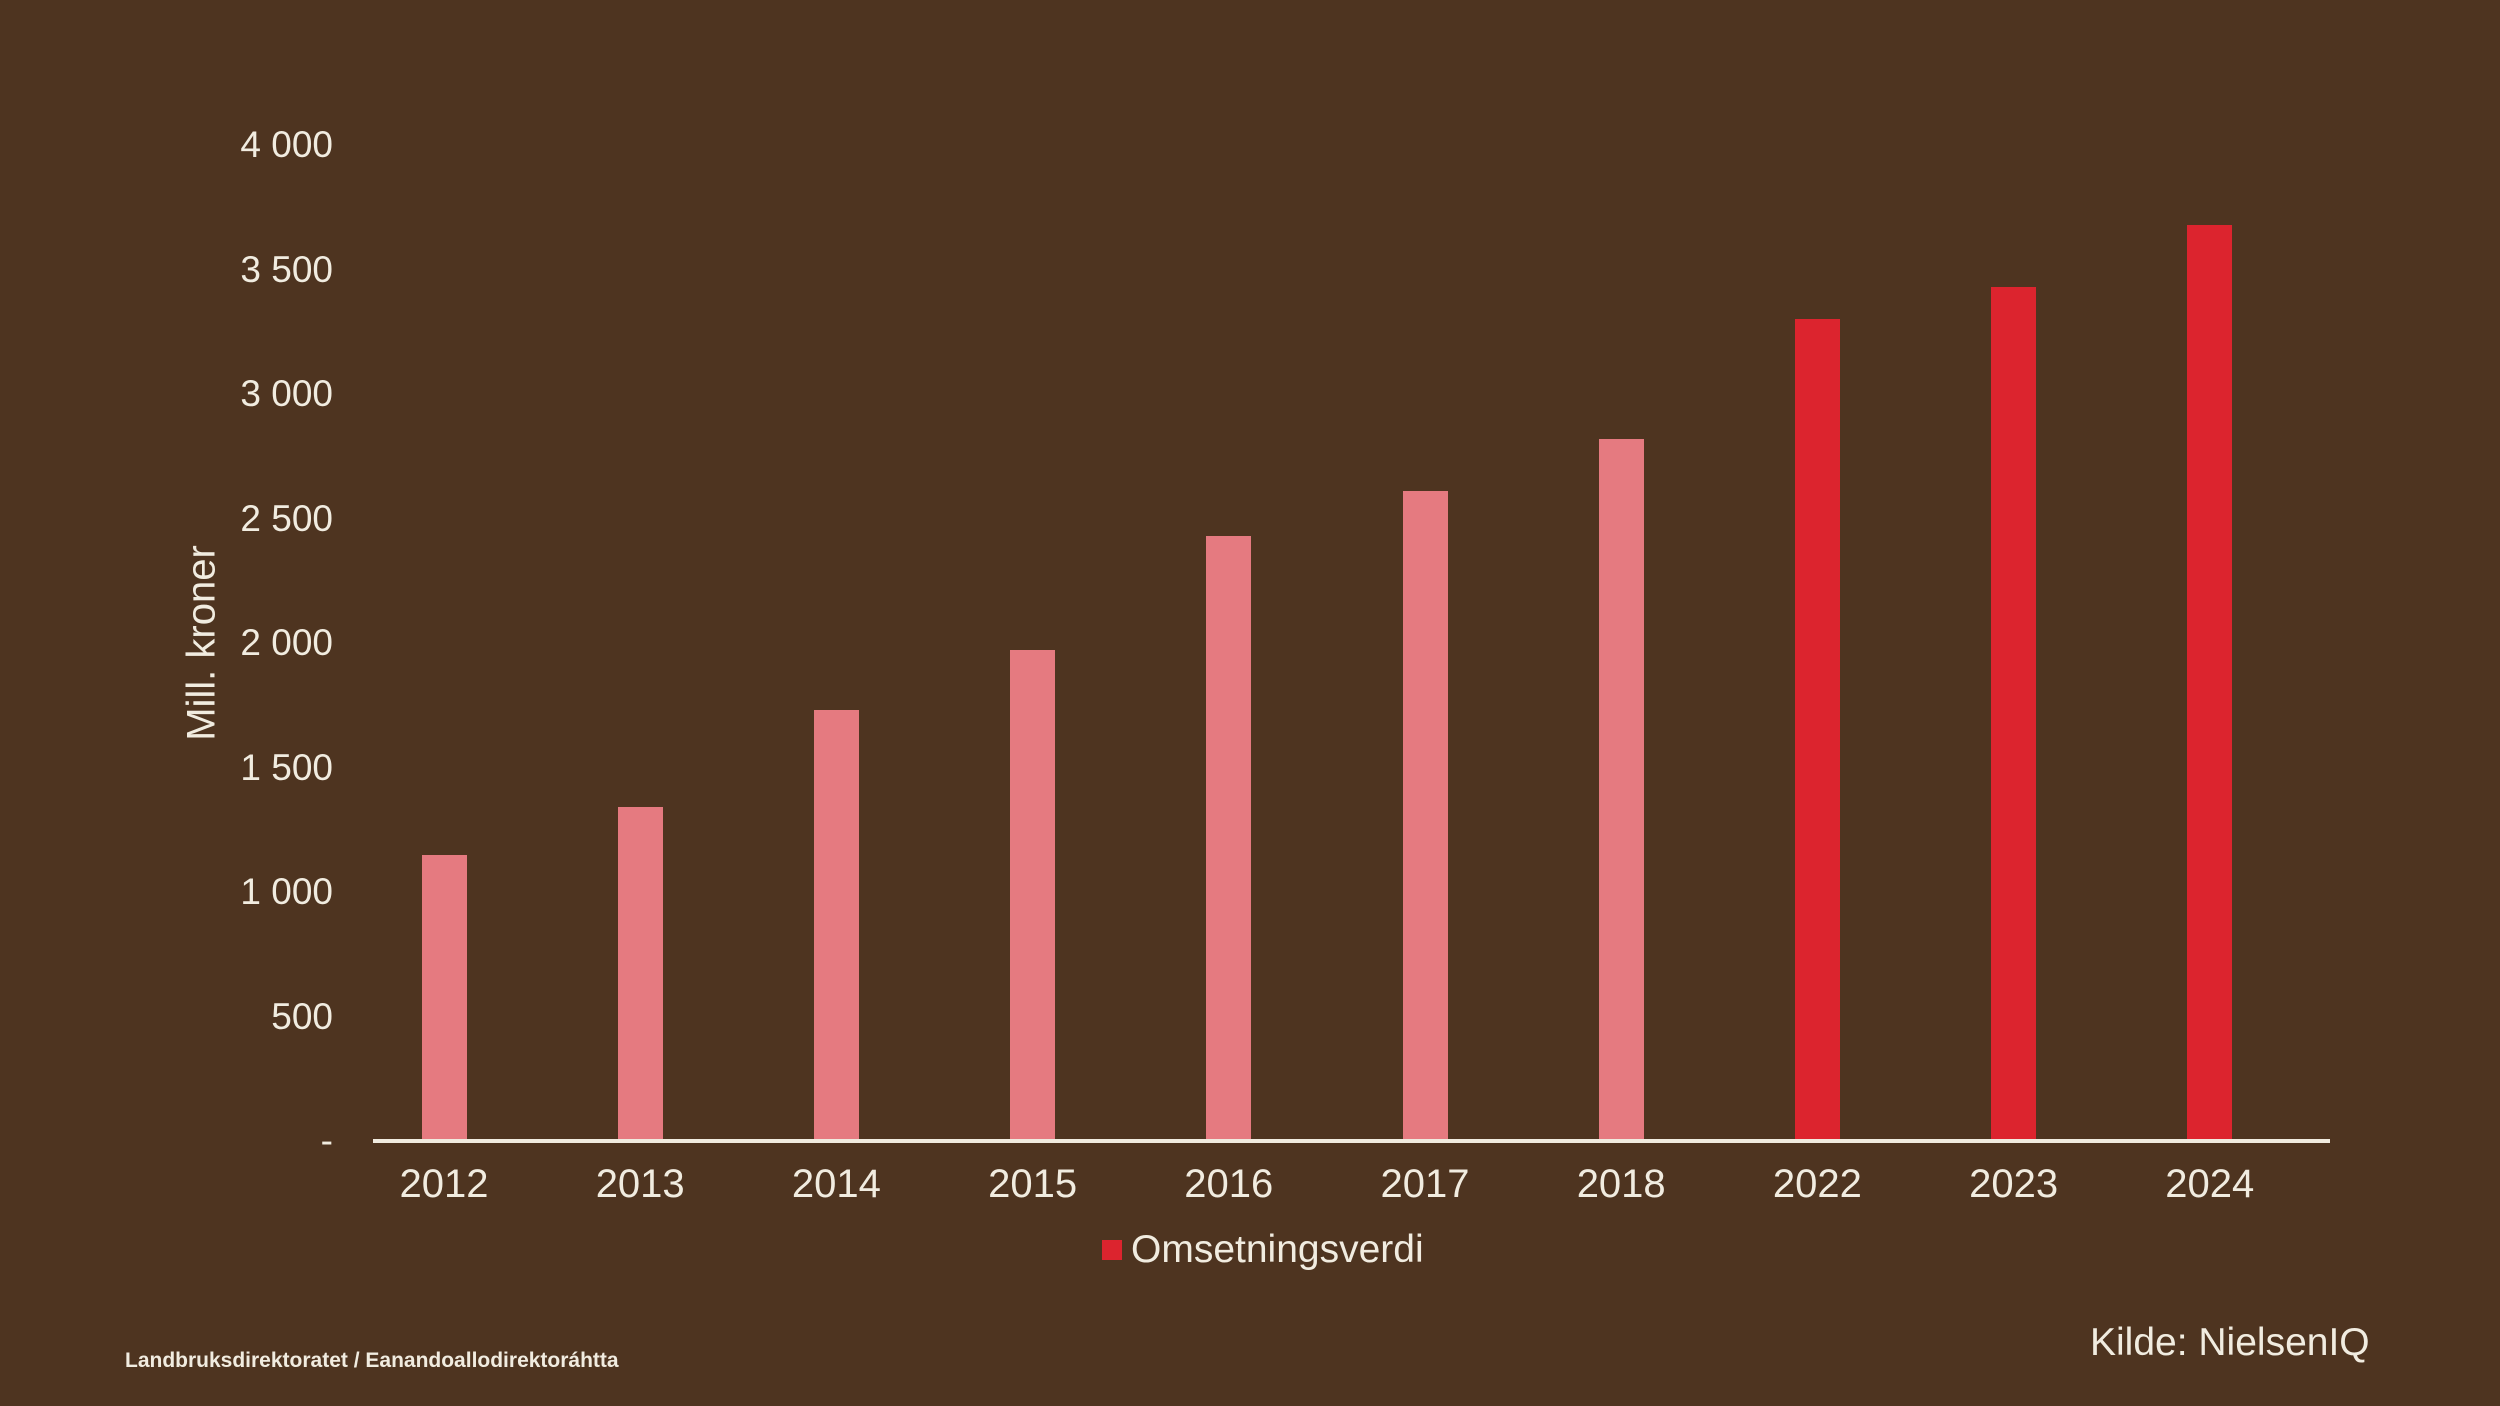 This screenshot has height=1406, width=2500. What do you see at coordinates (444, 998) in the screenshot?
I see `bar-2012` at bounding box center [444, 998].